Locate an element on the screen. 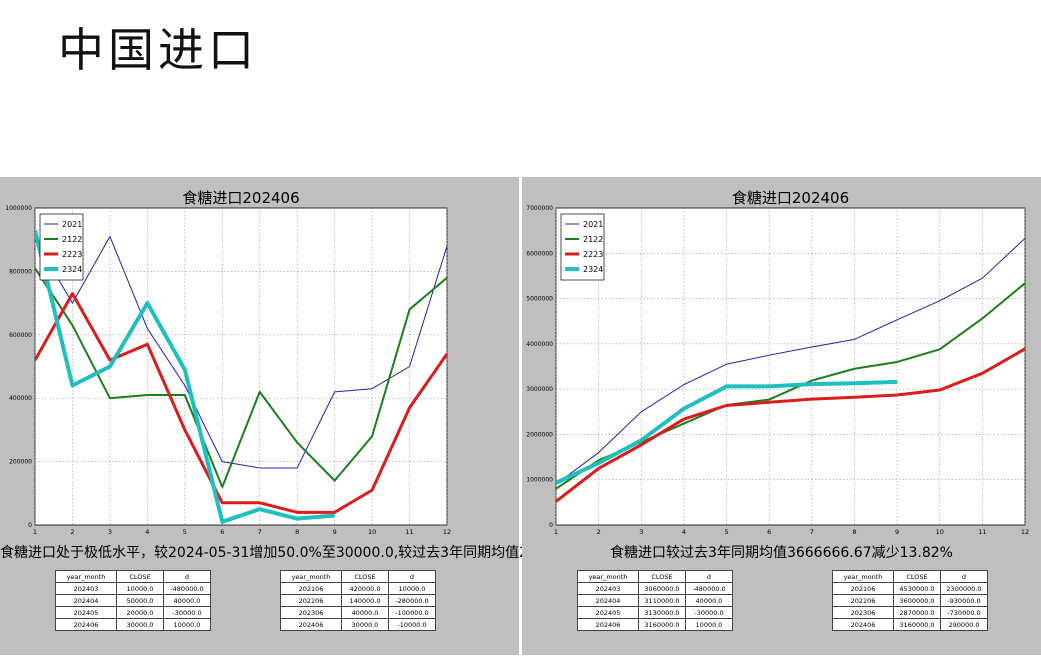 This screenshot has height=669, width=1041. y-tick-label: 200000 is located at coordinates (20, 462).